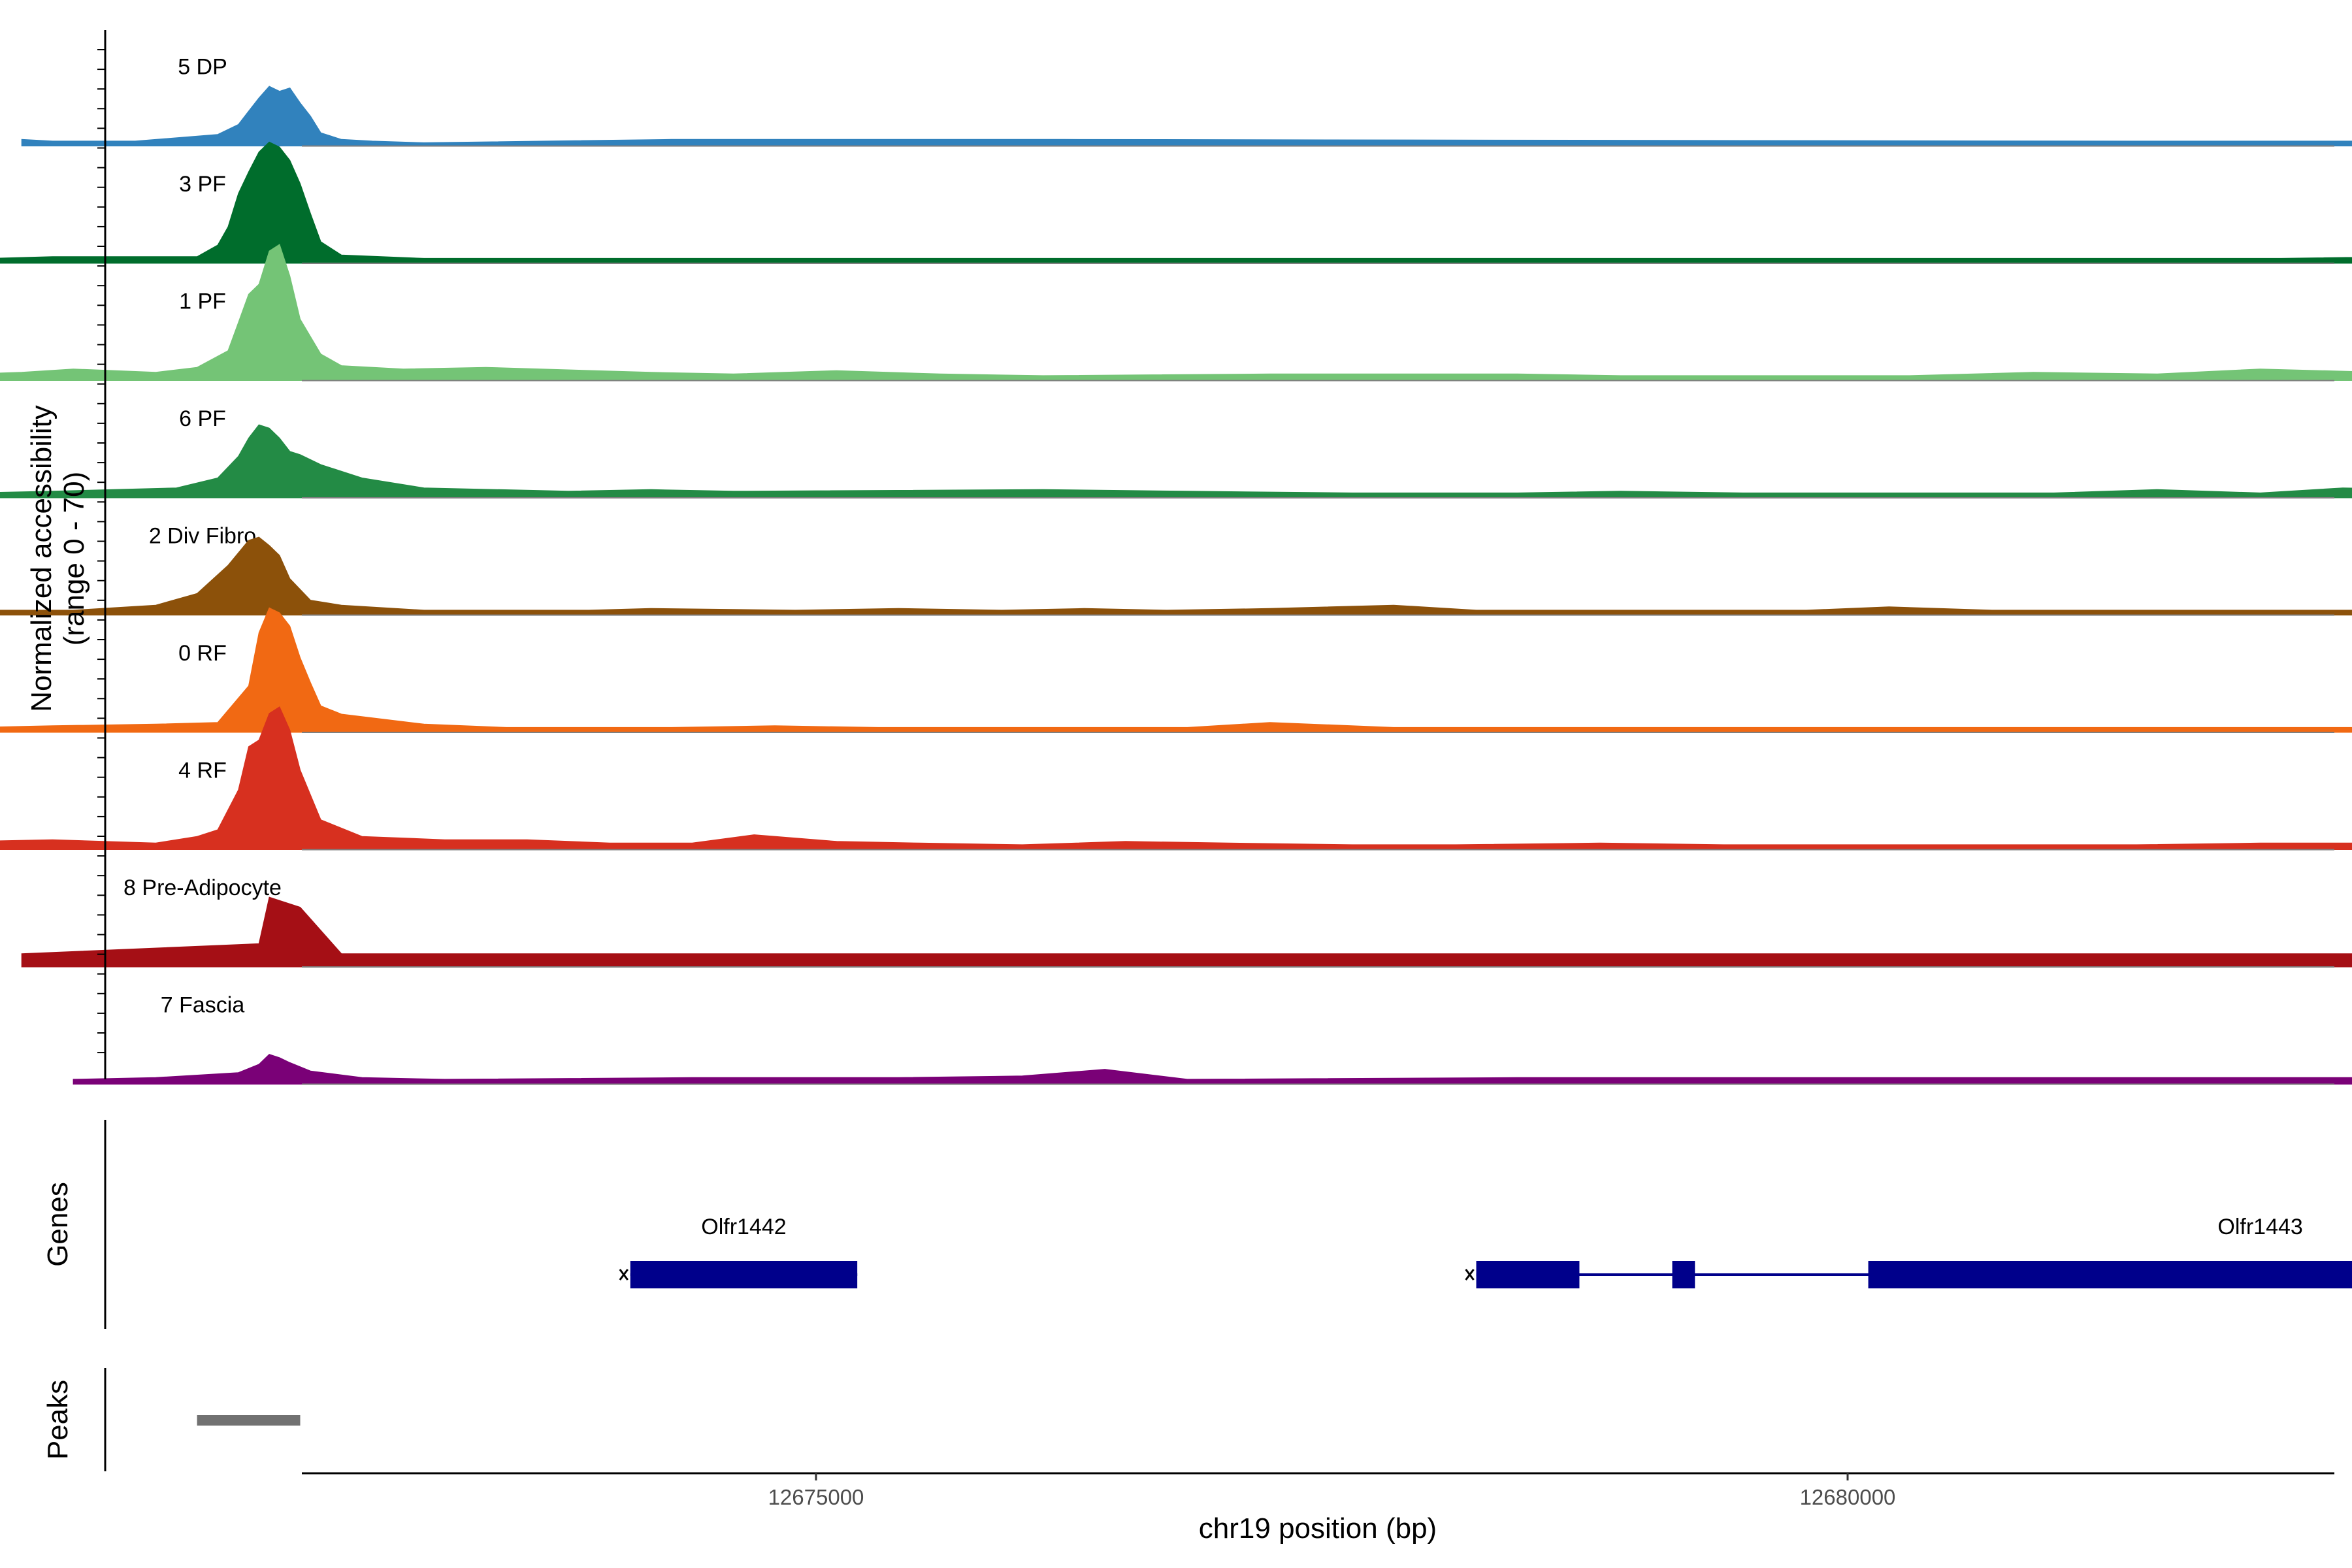 This screenshot has width=2352, height=1568. I want to click on track-1-pf: 1 PF, so click(1176, 313).